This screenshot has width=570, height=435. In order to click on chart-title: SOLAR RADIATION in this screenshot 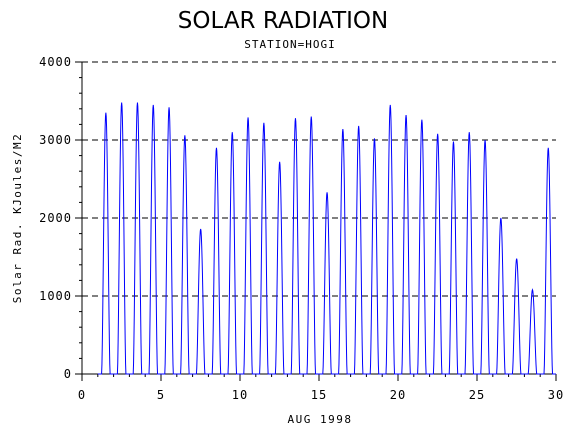, I will do `click(283, 21)`.